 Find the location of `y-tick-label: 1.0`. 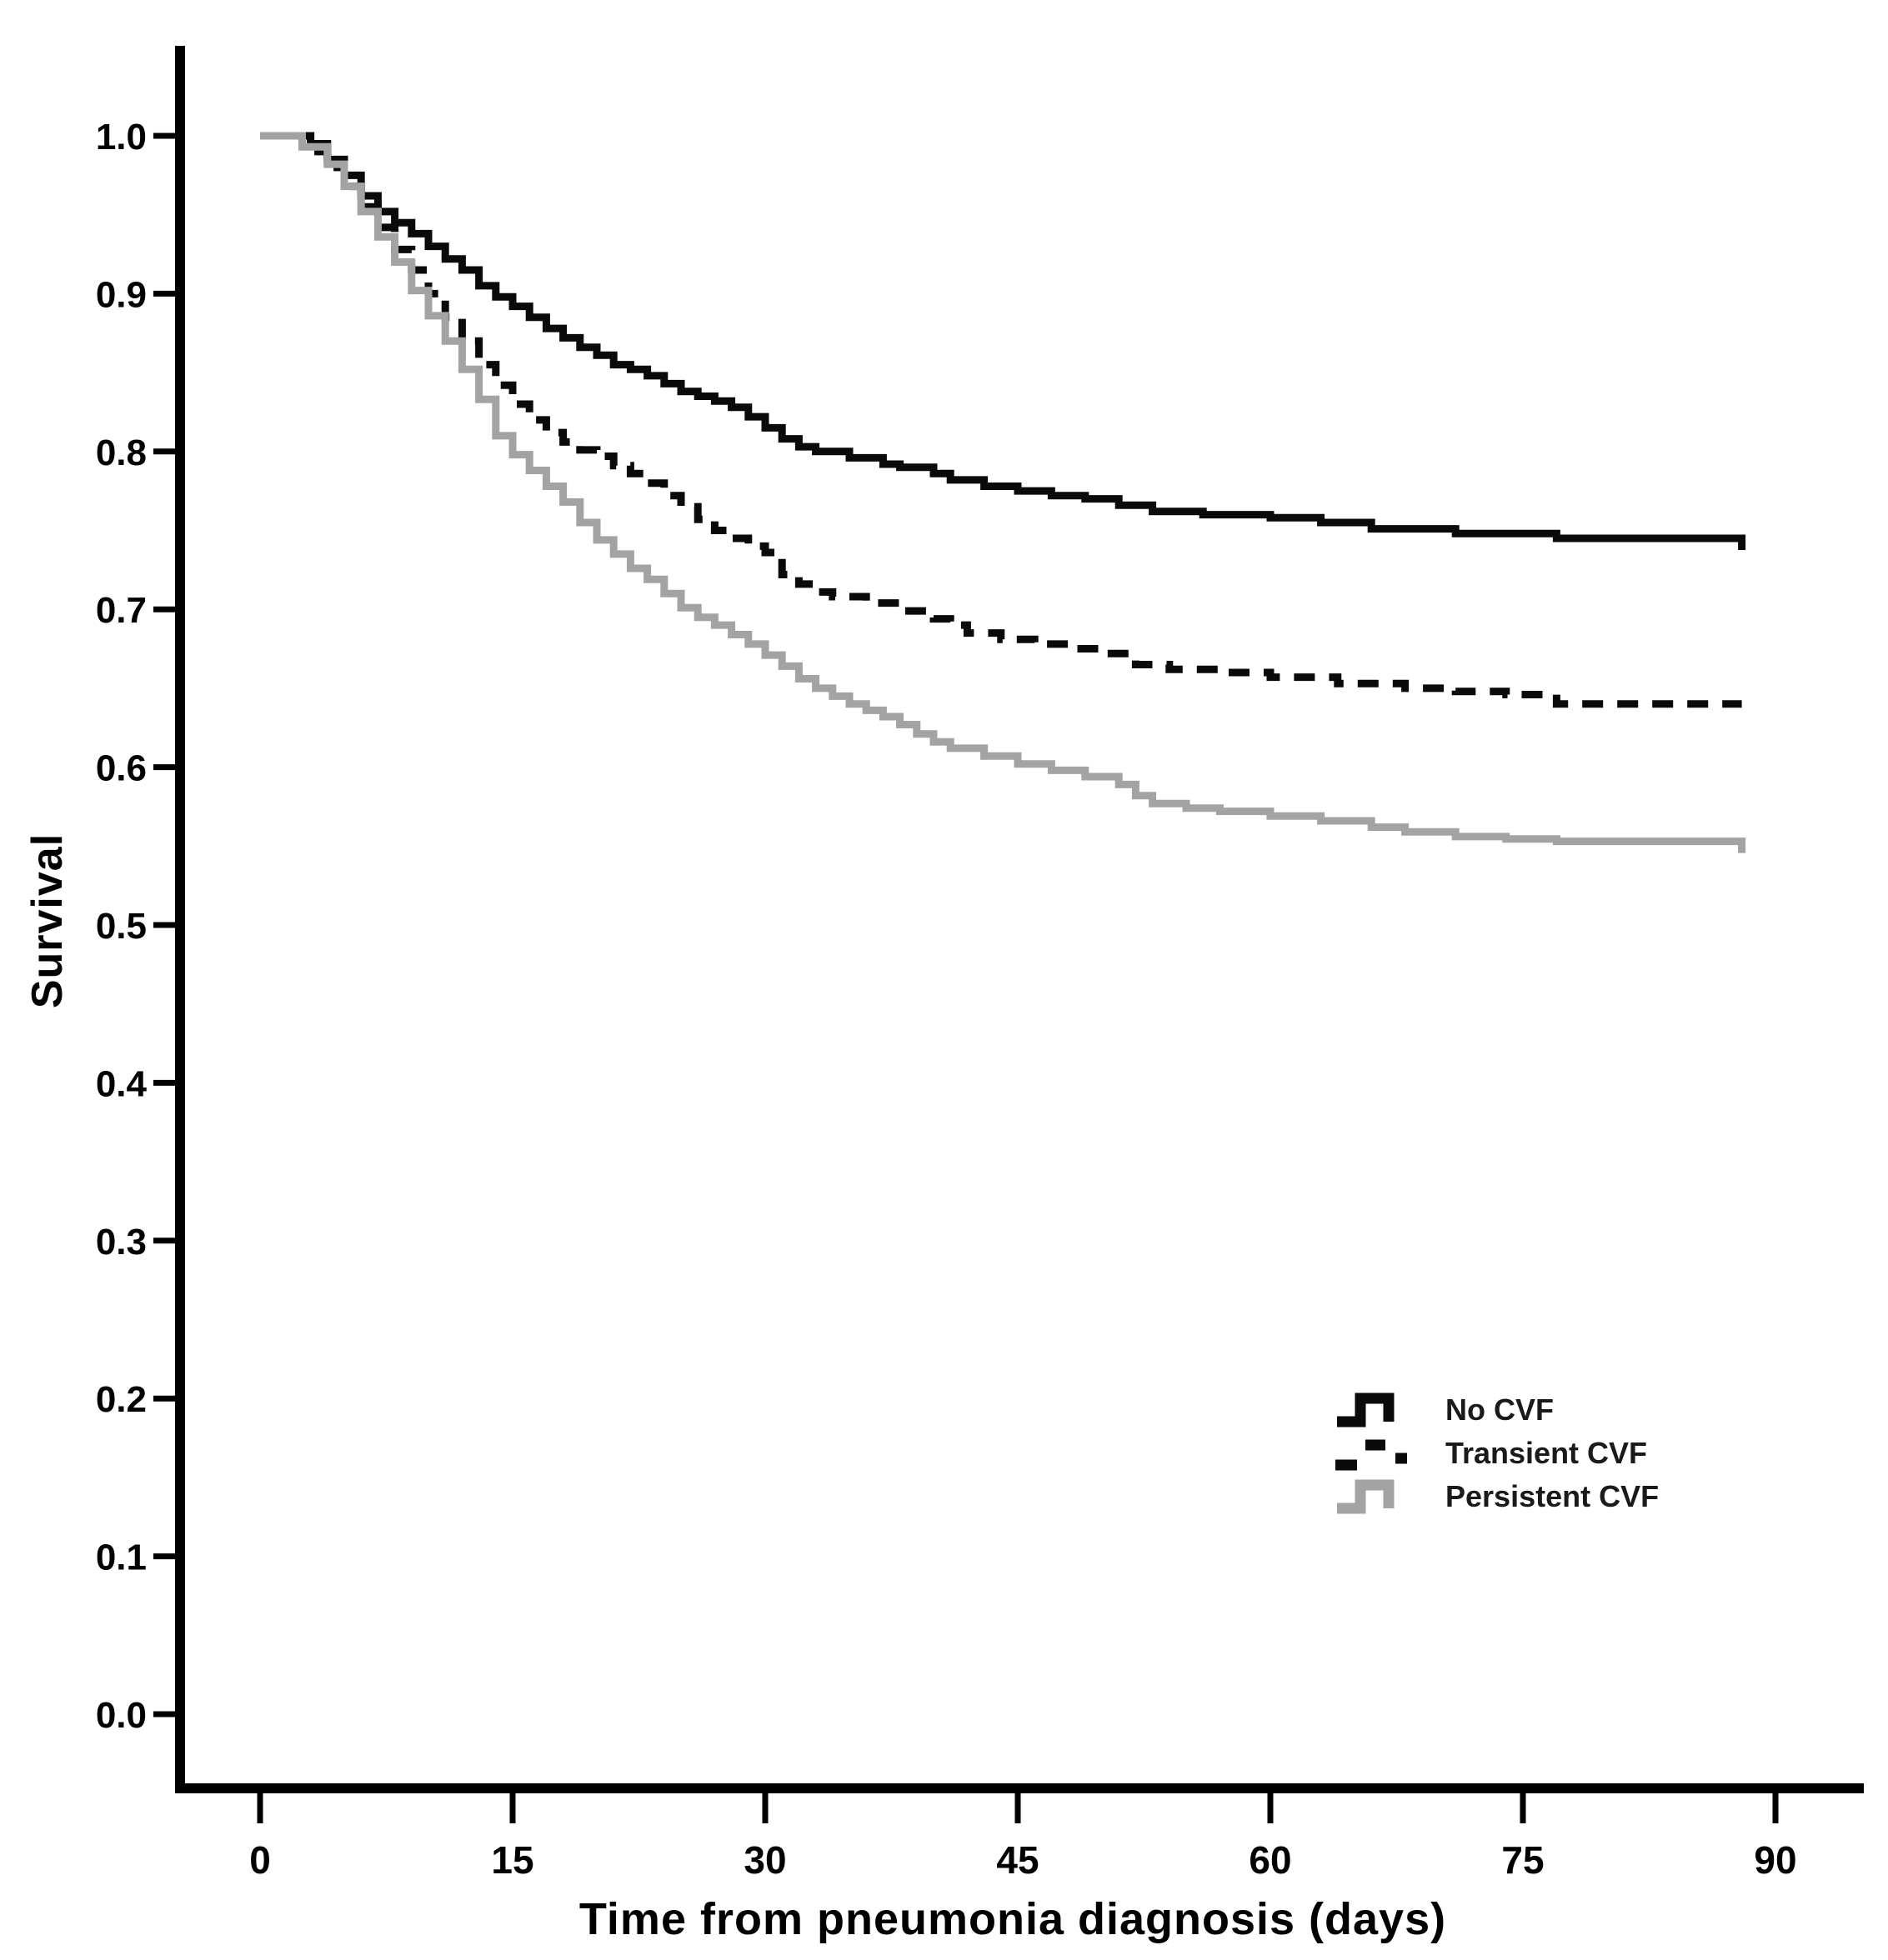

y-tick-label: 1.0 is located at coordinates (121, 137).